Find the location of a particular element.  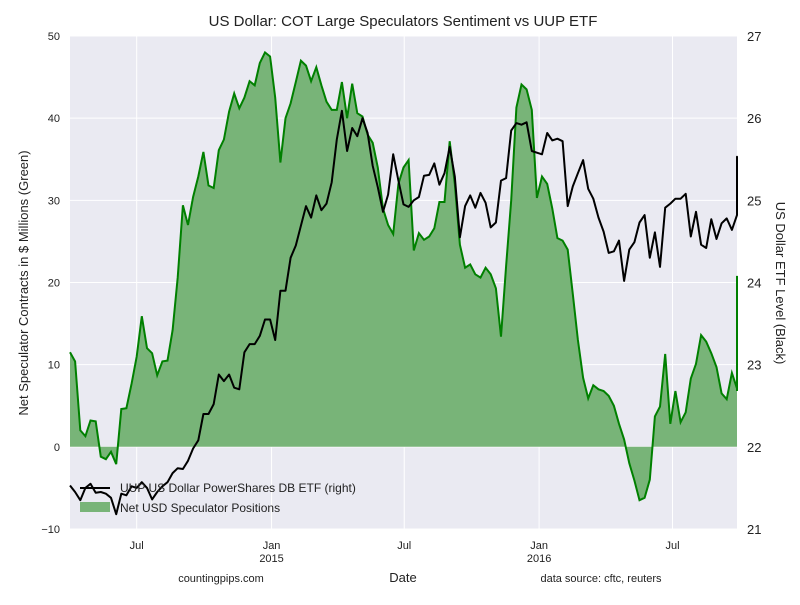

right-tick-label: 26 is located at coordinates (754, 118).